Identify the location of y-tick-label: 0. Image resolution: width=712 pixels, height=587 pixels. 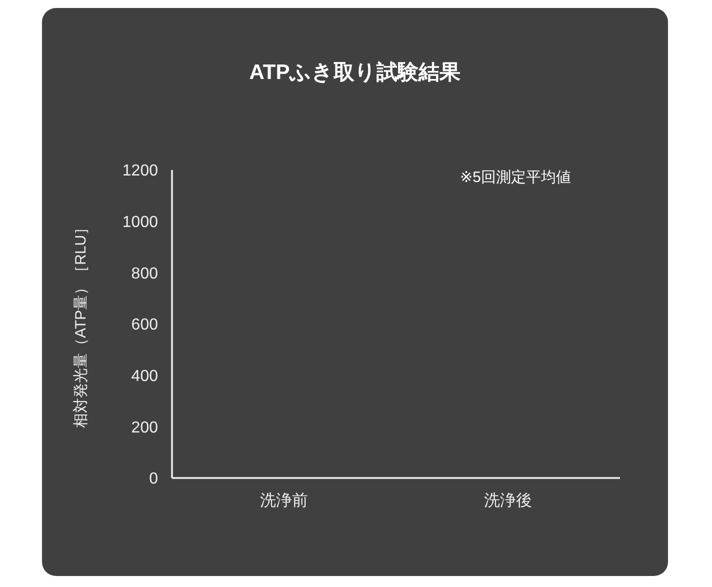
(153, 479).